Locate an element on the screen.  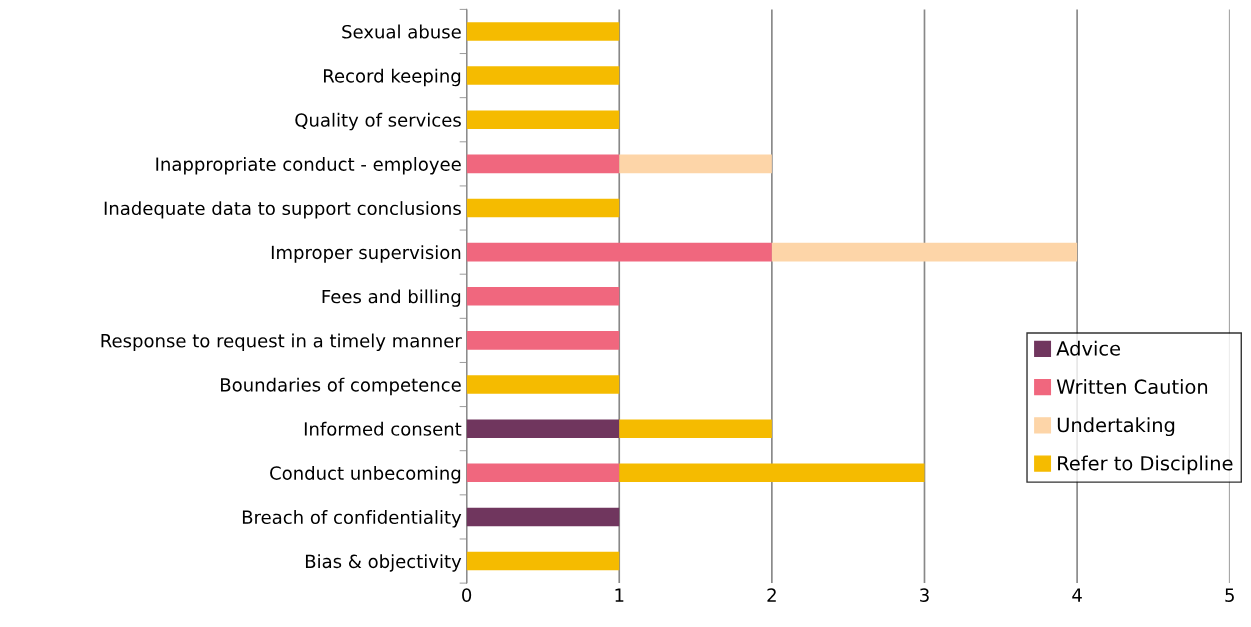
y-tick-label: Quality of services is located at coordinates (378, 121).